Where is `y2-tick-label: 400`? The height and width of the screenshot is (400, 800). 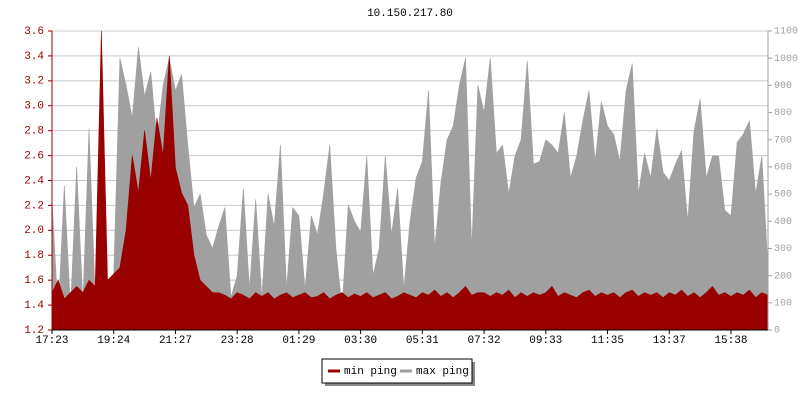
y2-tick-label: 400 is located at coordinates (783, 222).